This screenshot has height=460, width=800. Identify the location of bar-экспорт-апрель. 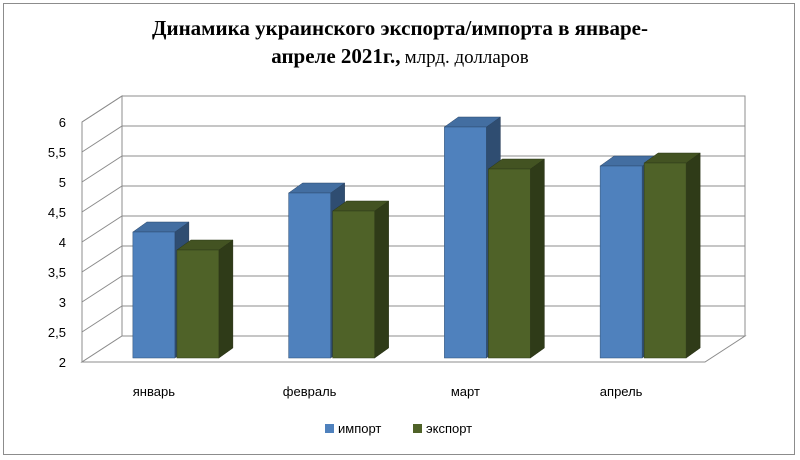
(672, 255).